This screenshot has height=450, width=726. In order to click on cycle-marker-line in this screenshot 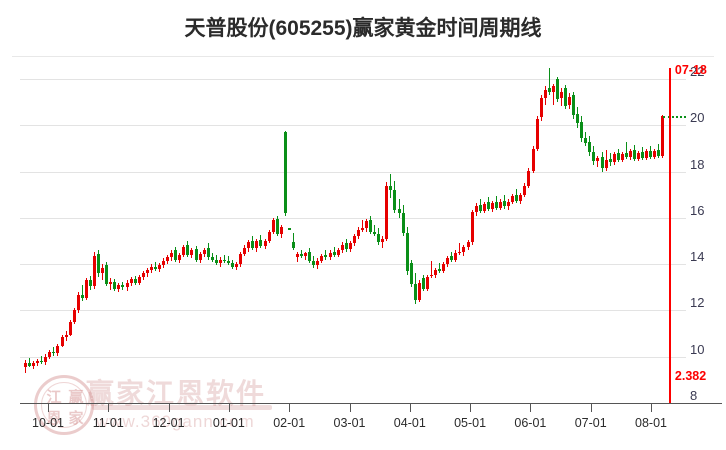, I will do `click(669, 235)`.